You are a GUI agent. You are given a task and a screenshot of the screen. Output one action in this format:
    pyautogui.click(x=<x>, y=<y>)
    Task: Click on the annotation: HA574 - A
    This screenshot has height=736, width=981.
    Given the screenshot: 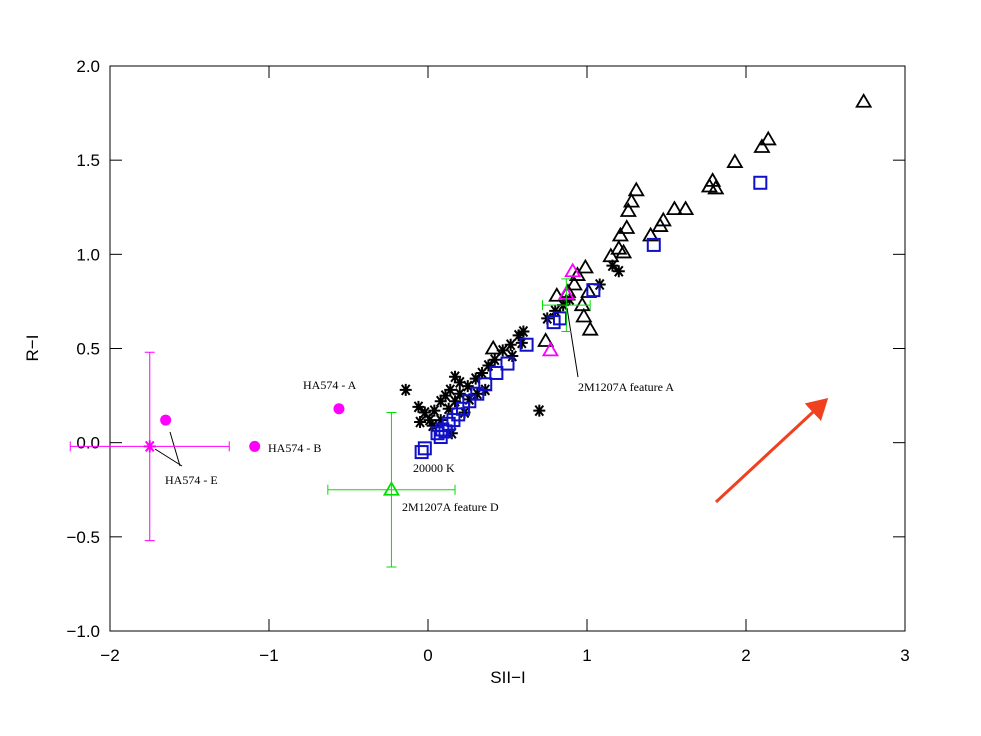 What is the action you would take?
    pyautogui.click(x=330, y=385)
    